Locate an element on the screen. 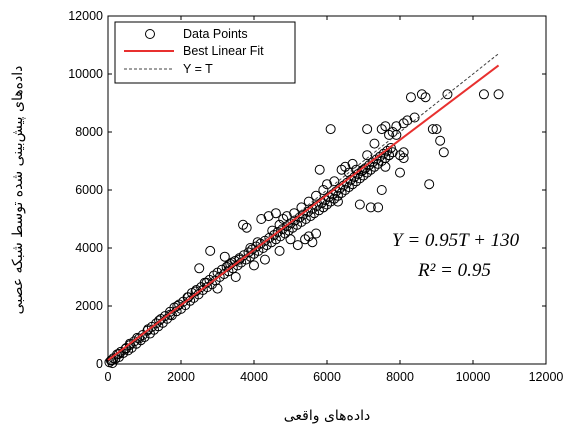  y-tick-label: 12000 is located at coordinates (85, 16).